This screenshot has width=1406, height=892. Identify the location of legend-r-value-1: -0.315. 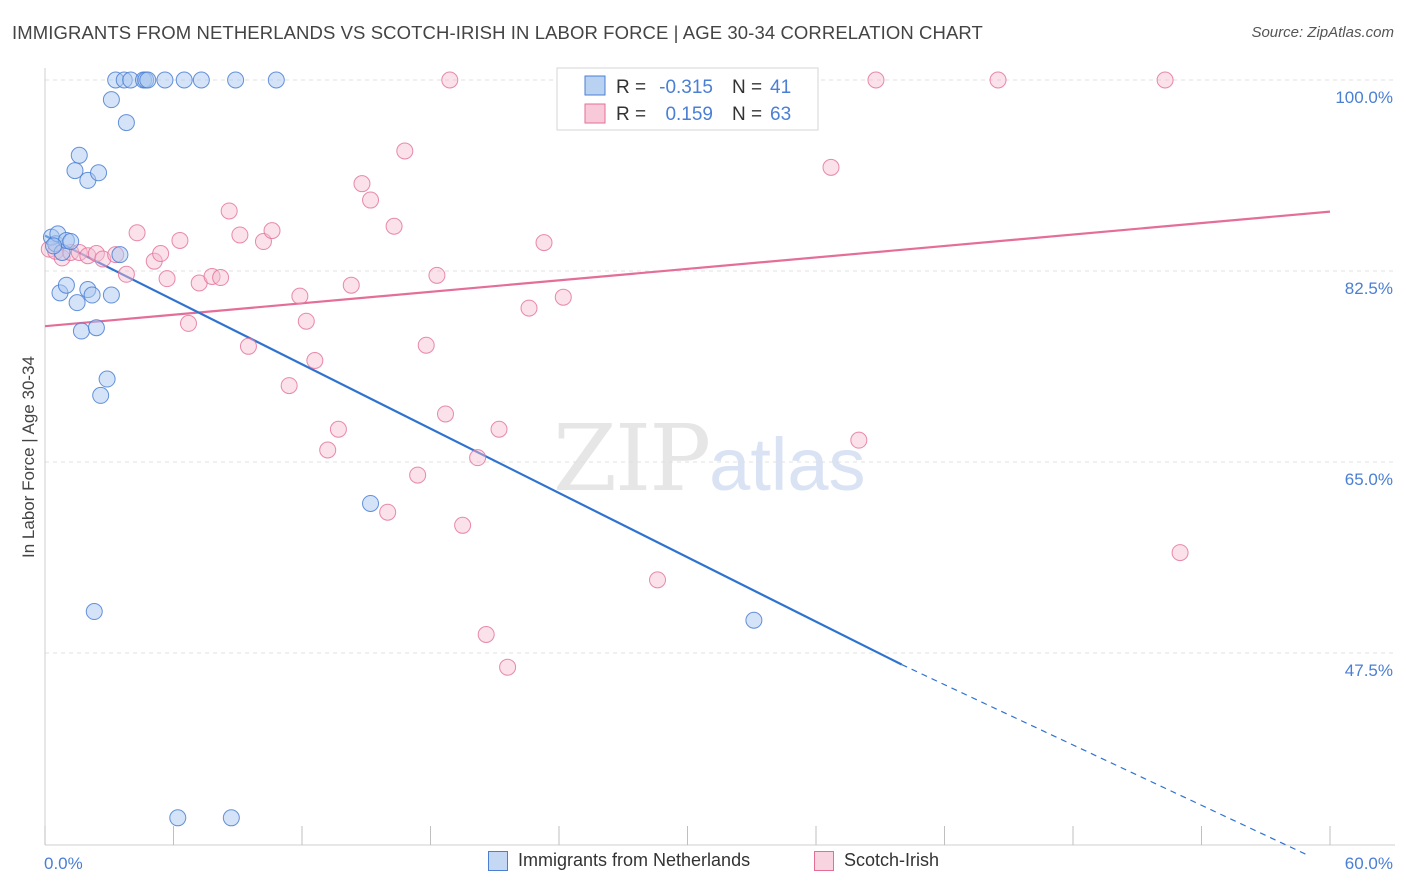
(686, 87).